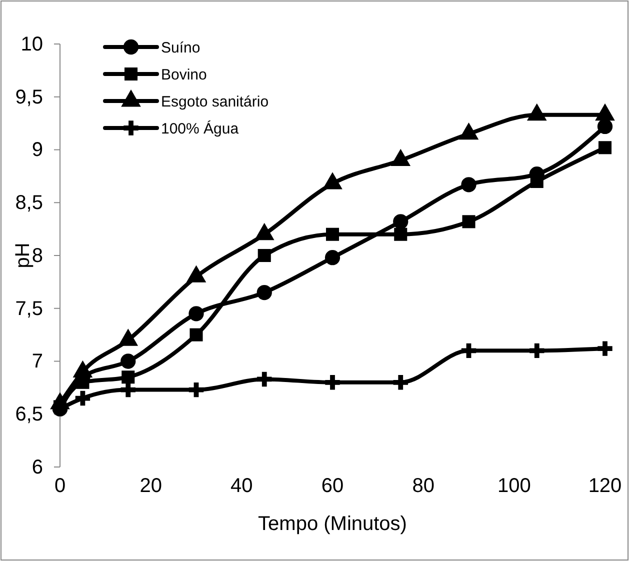 The height and width of the screenshot is (561, 629). I want to click on x-tick-label: 100, so click(514, 486).